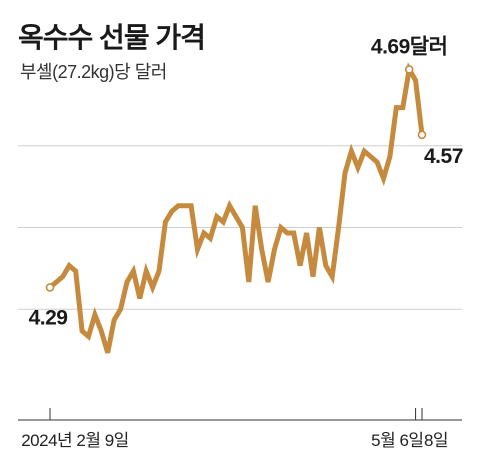  Describe the element at coordinates (48, 317) in the screenshot. I see `data-label-first: 4.29` at that location.